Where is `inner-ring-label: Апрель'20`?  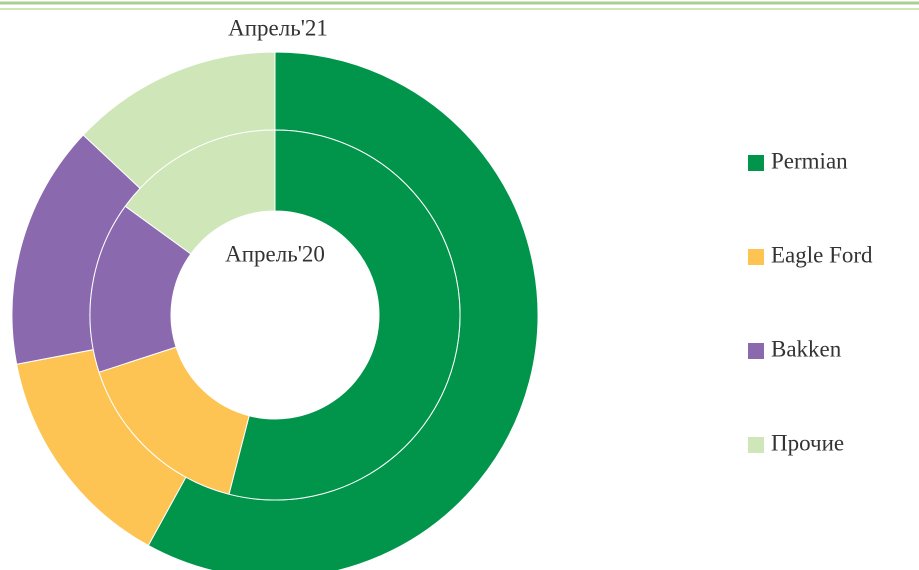 inner-ring-label: Апрель'20 is located at coordinates (275, 253).